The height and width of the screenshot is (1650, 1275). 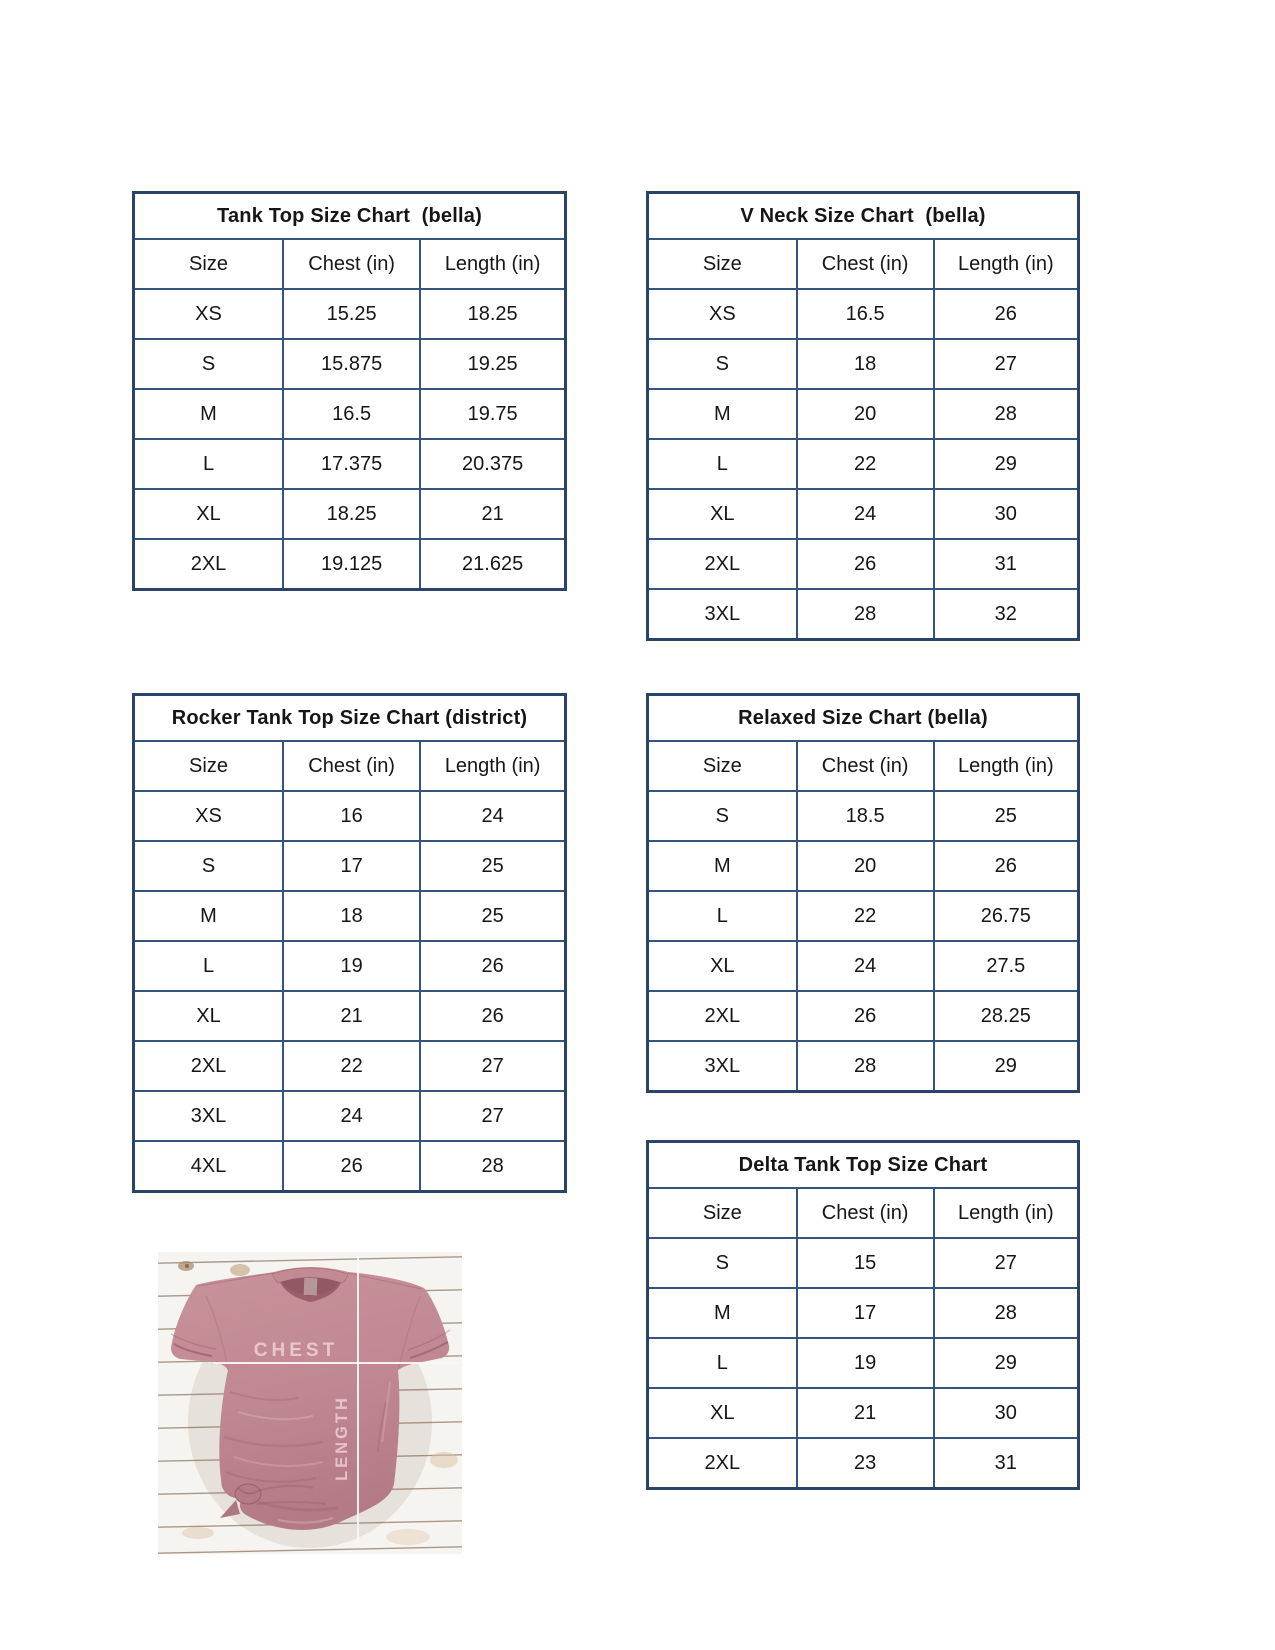 I want to click on chest-cell: 26, so click(x=865, y=564).